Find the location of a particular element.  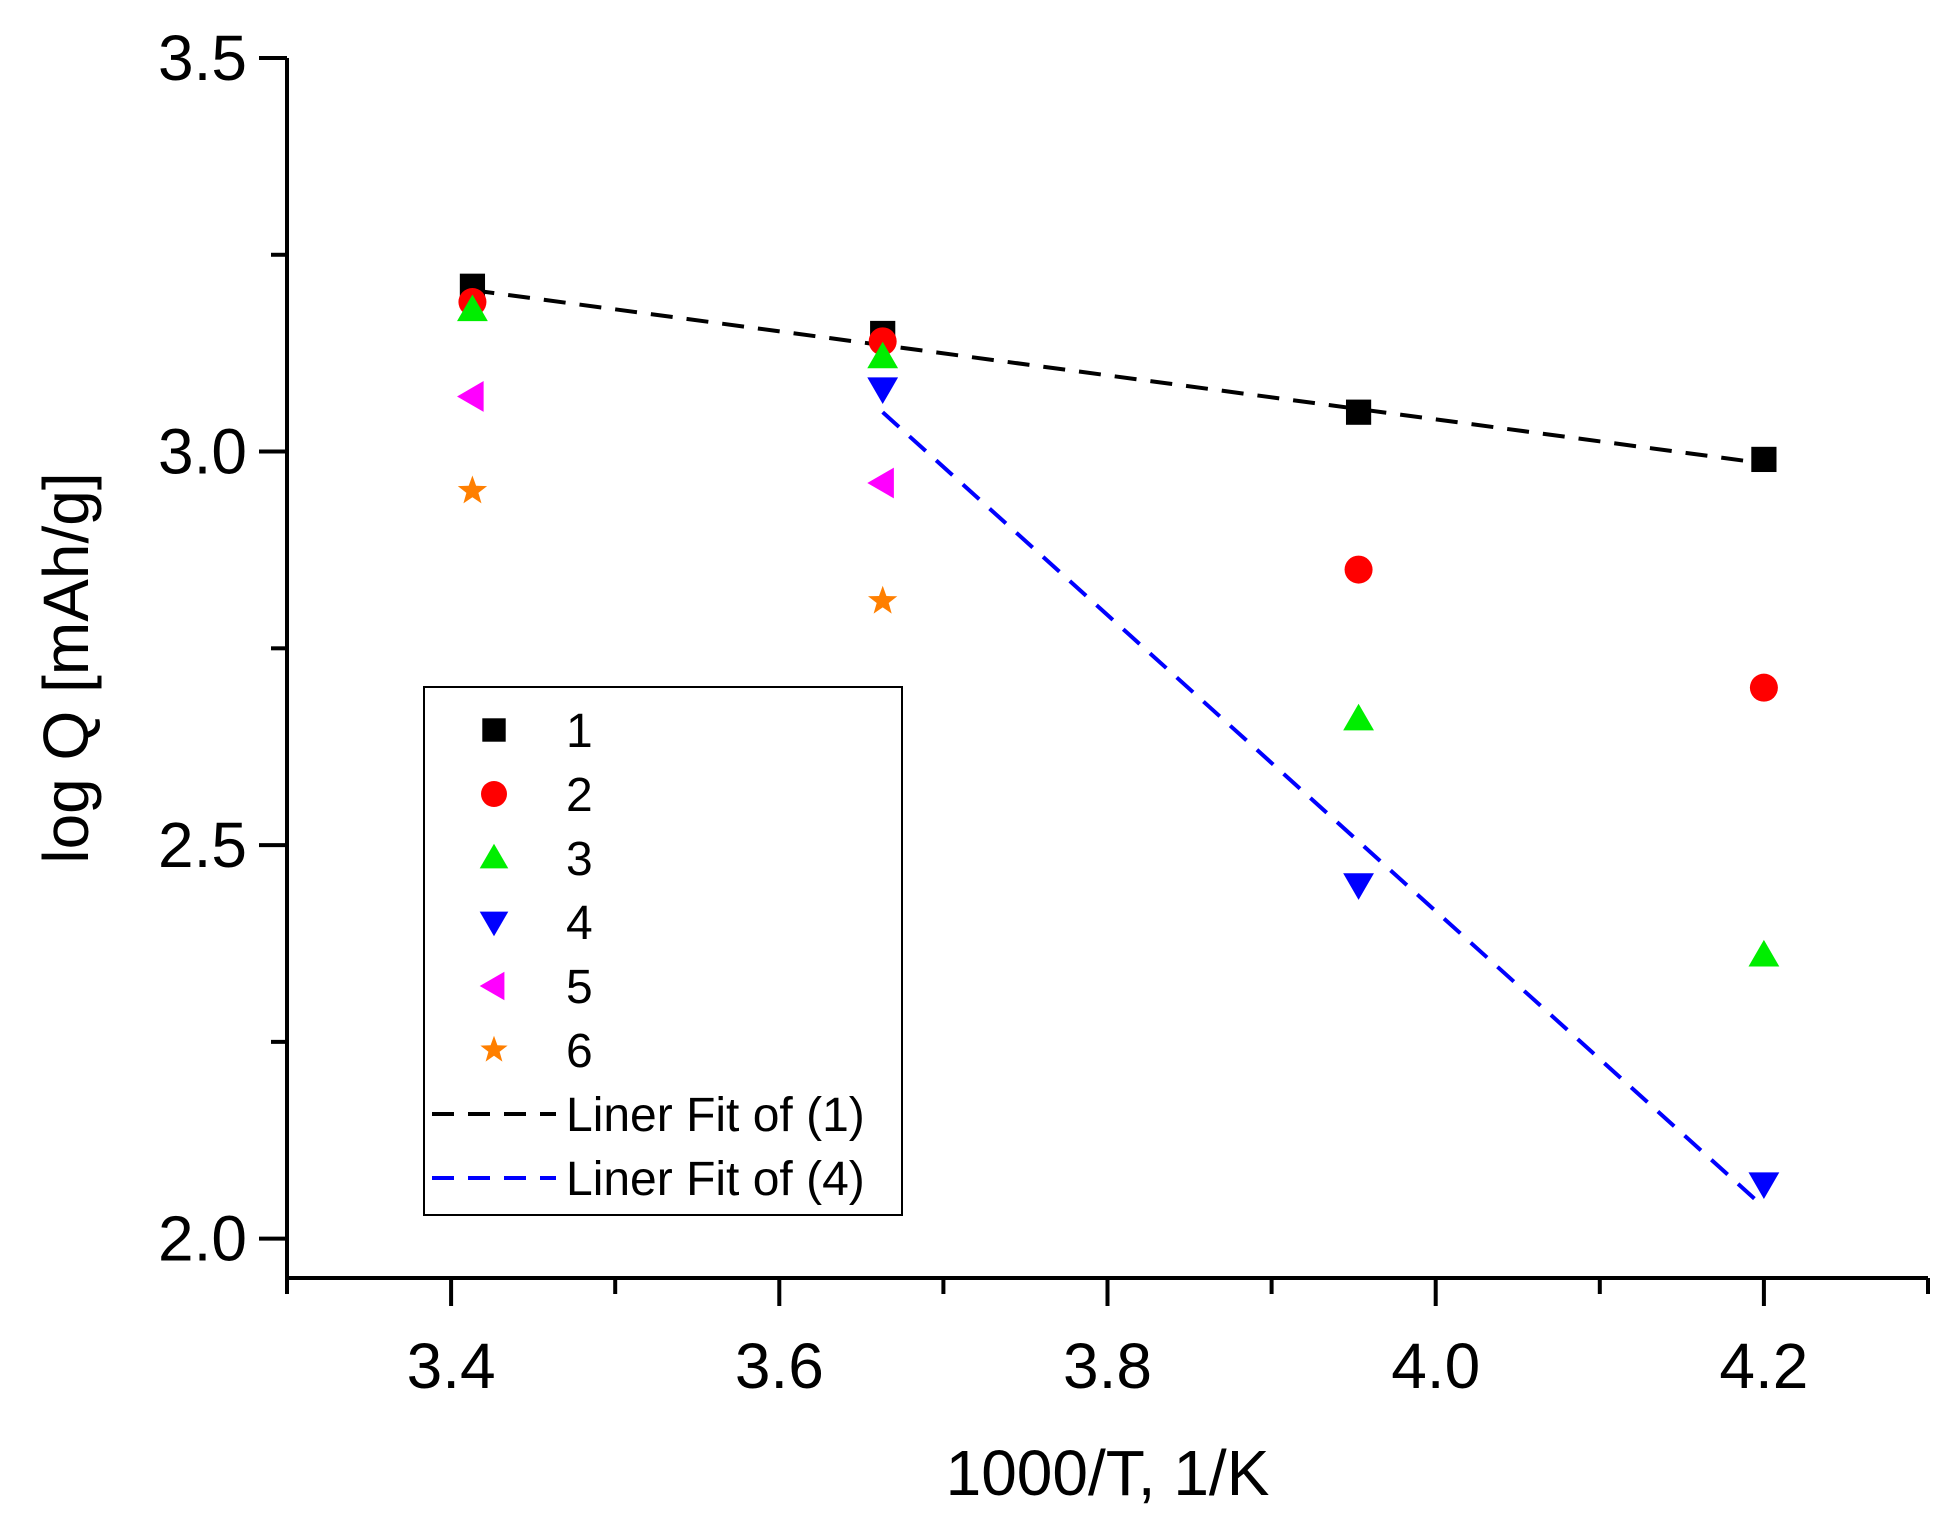

x-tick-label: 3.6 is located at coordinates (779, 1366).